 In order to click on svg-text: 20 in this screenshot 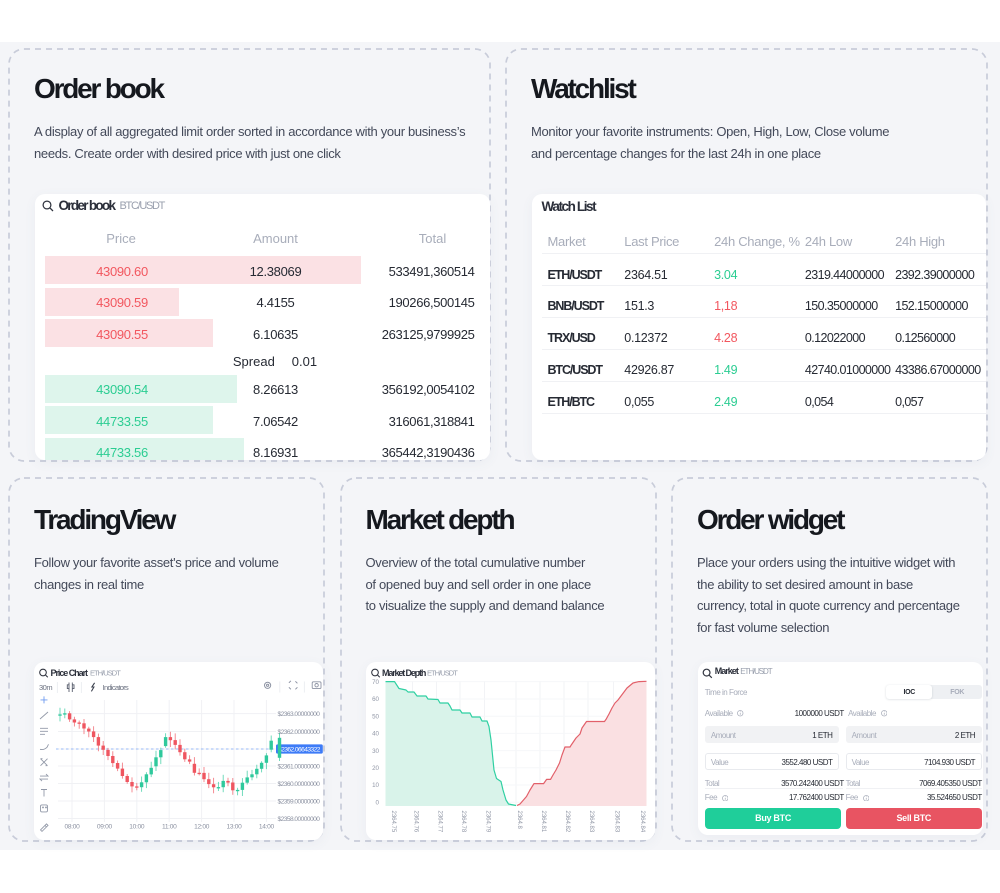, I will do `click(375, 768)`.